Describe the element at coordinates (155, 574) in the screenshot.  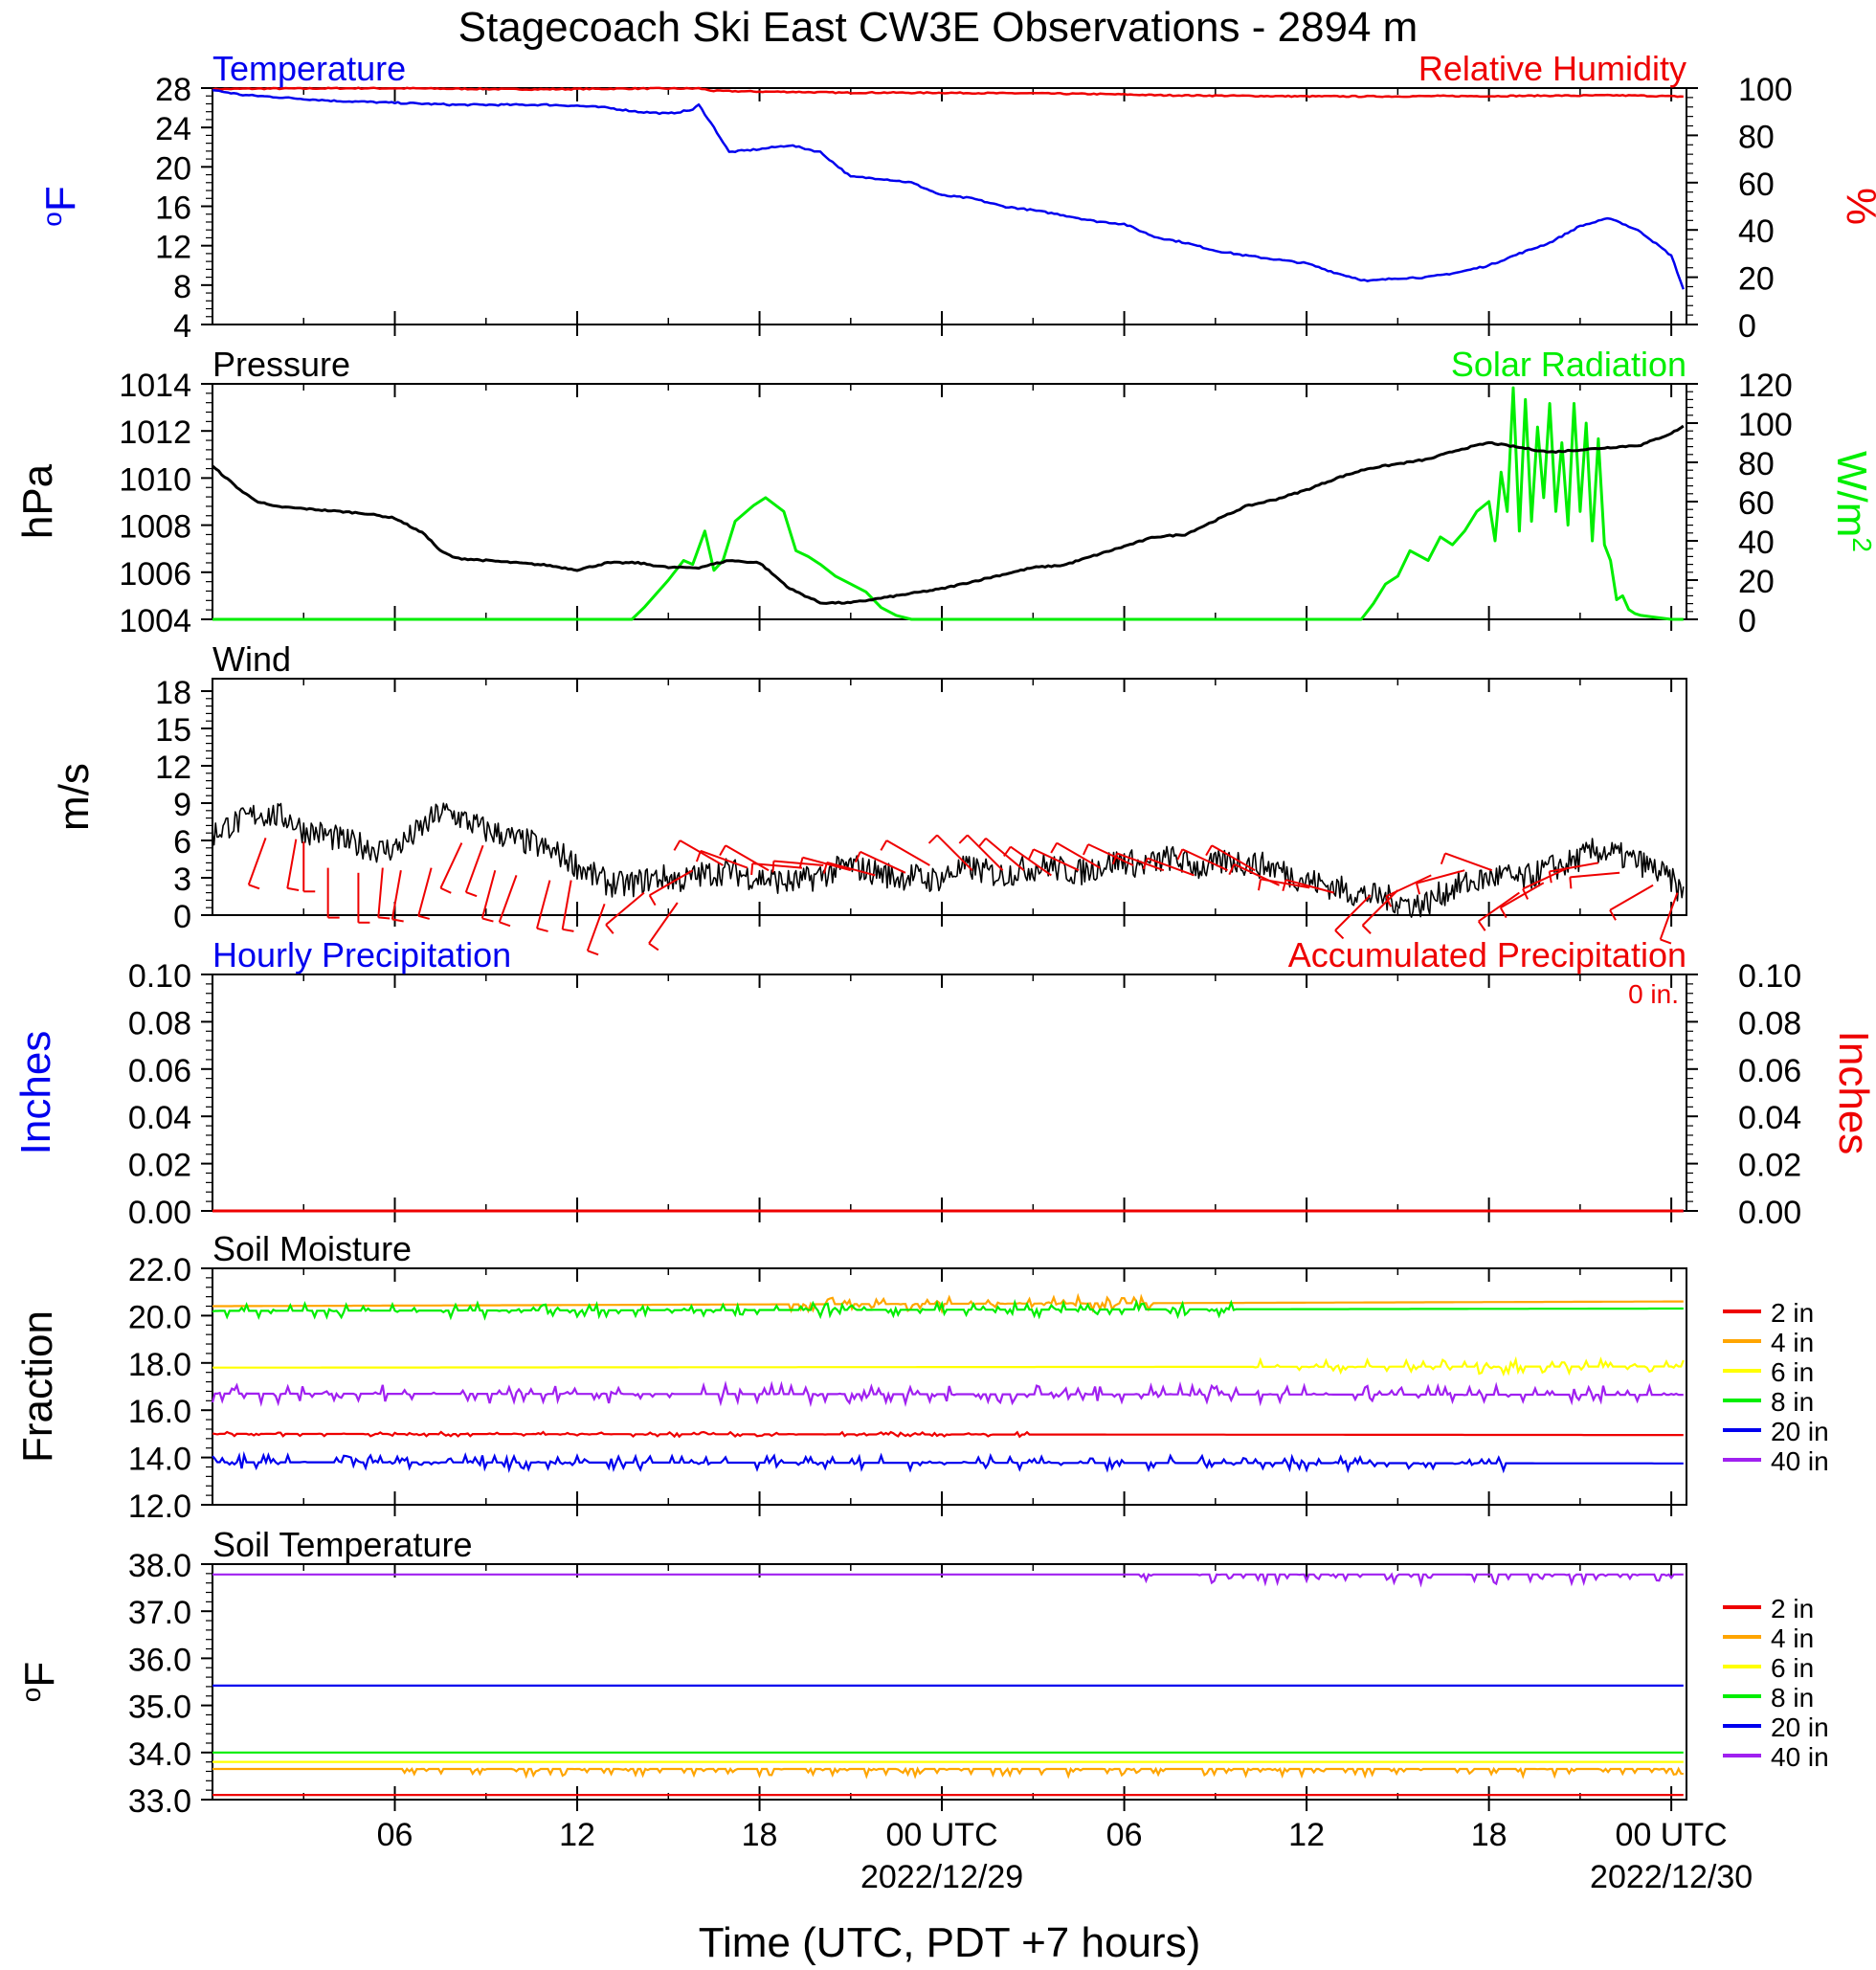
I see `y-tick-label: 1006` at that location.